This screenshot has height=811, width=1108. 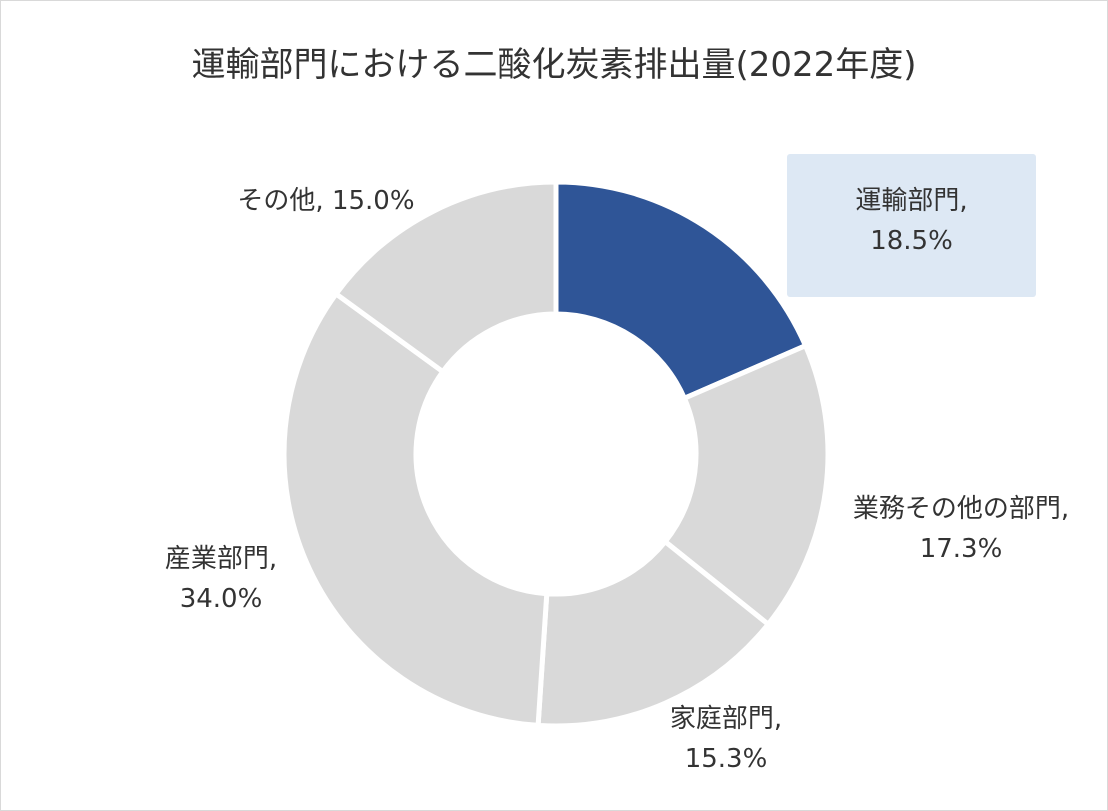 What do you see at coordinates (726, 719) in the screenshot?
I see `data-label-household-name: 家庭部門,` at bounding box center [726, 719].